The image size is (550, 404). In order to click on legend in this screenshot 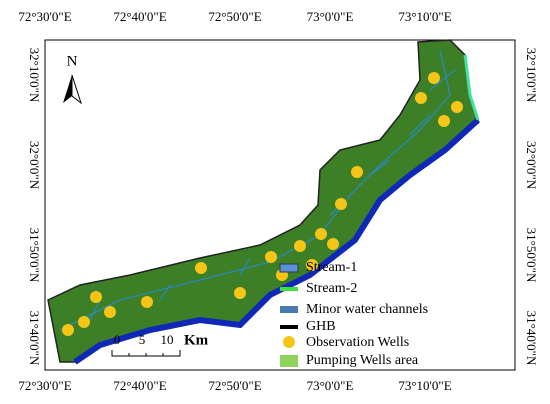, I will do `click(289, 315)`.